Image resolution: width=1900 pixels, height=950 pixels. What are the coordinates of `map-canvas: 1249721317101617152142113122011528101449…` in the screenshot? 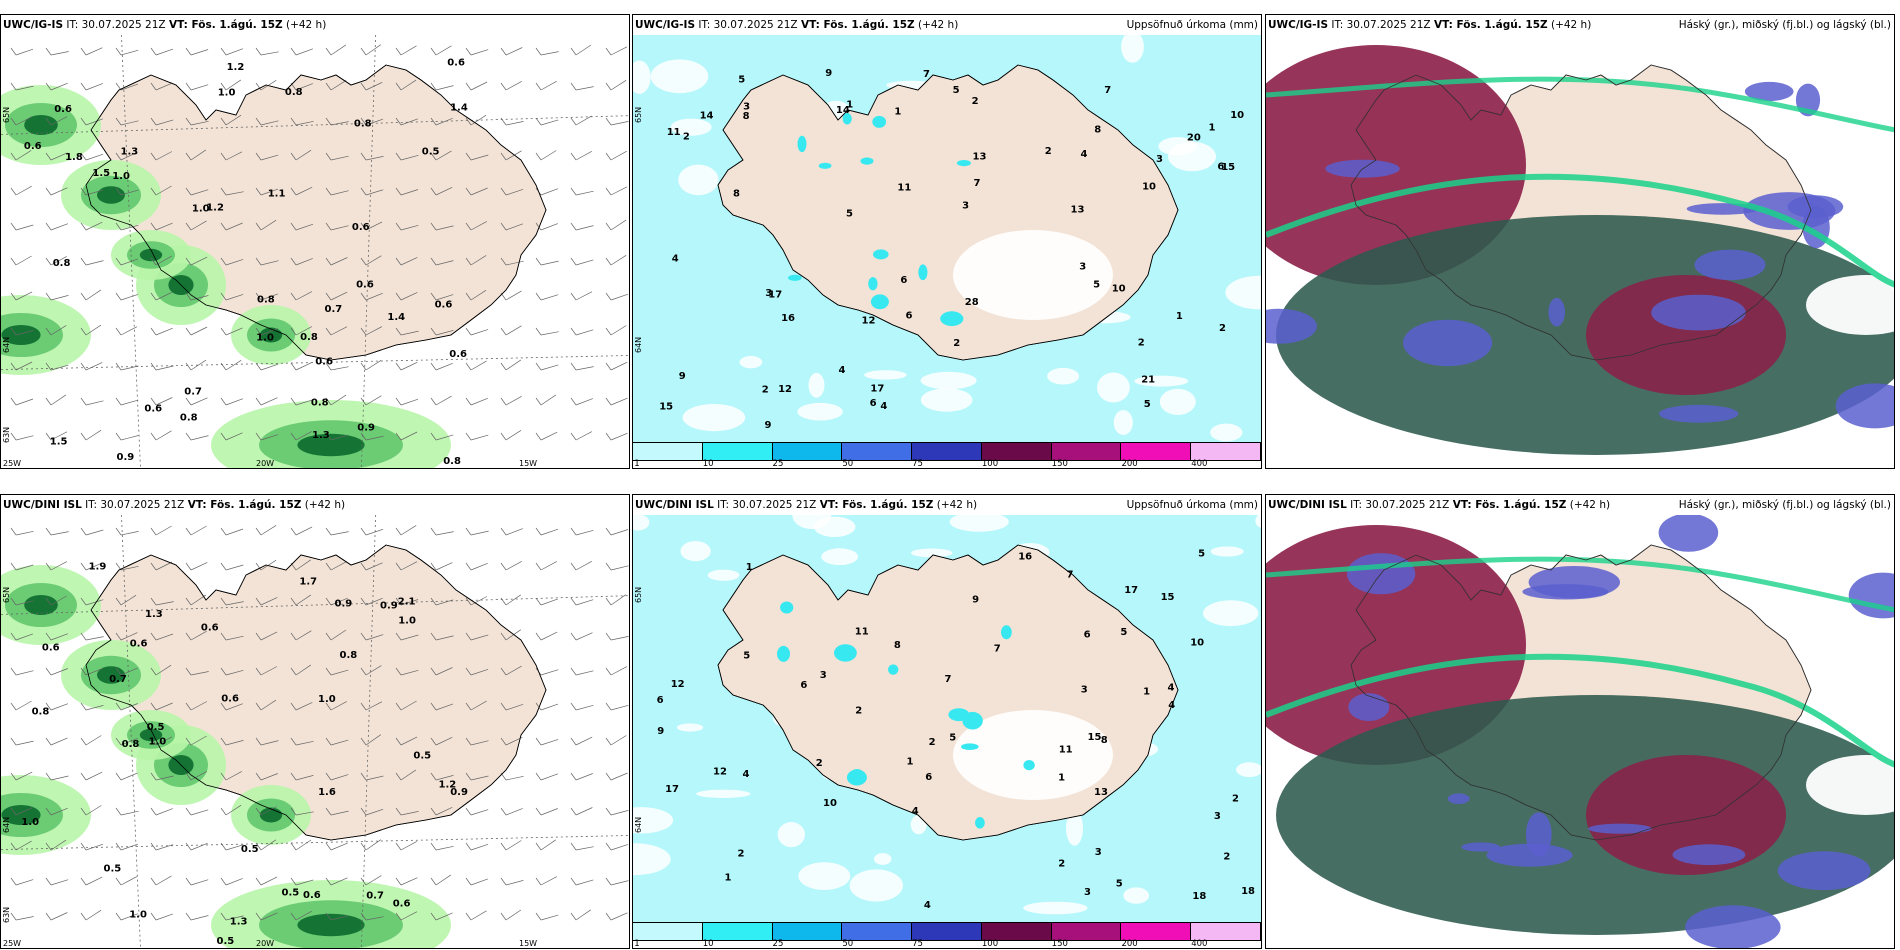 It's located at (947, 239).